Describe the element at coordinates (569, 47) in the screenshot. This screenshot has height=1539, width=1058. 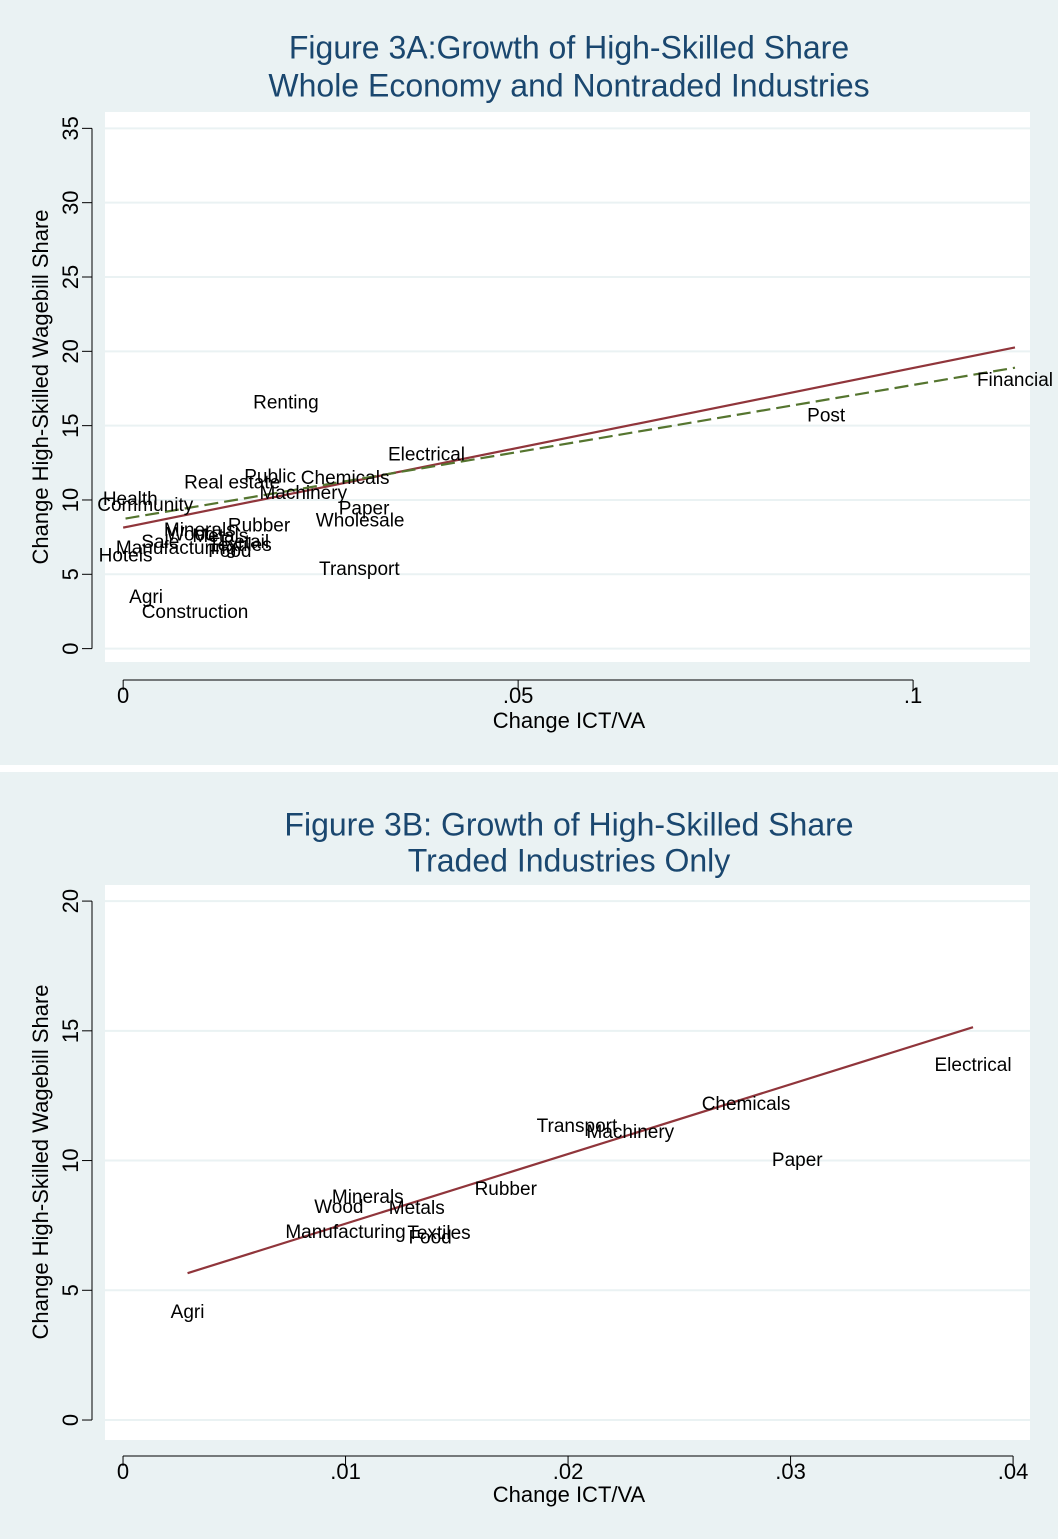
I see `chart-title: Figure 3A:Growth of High-Skilled Share` at that location.